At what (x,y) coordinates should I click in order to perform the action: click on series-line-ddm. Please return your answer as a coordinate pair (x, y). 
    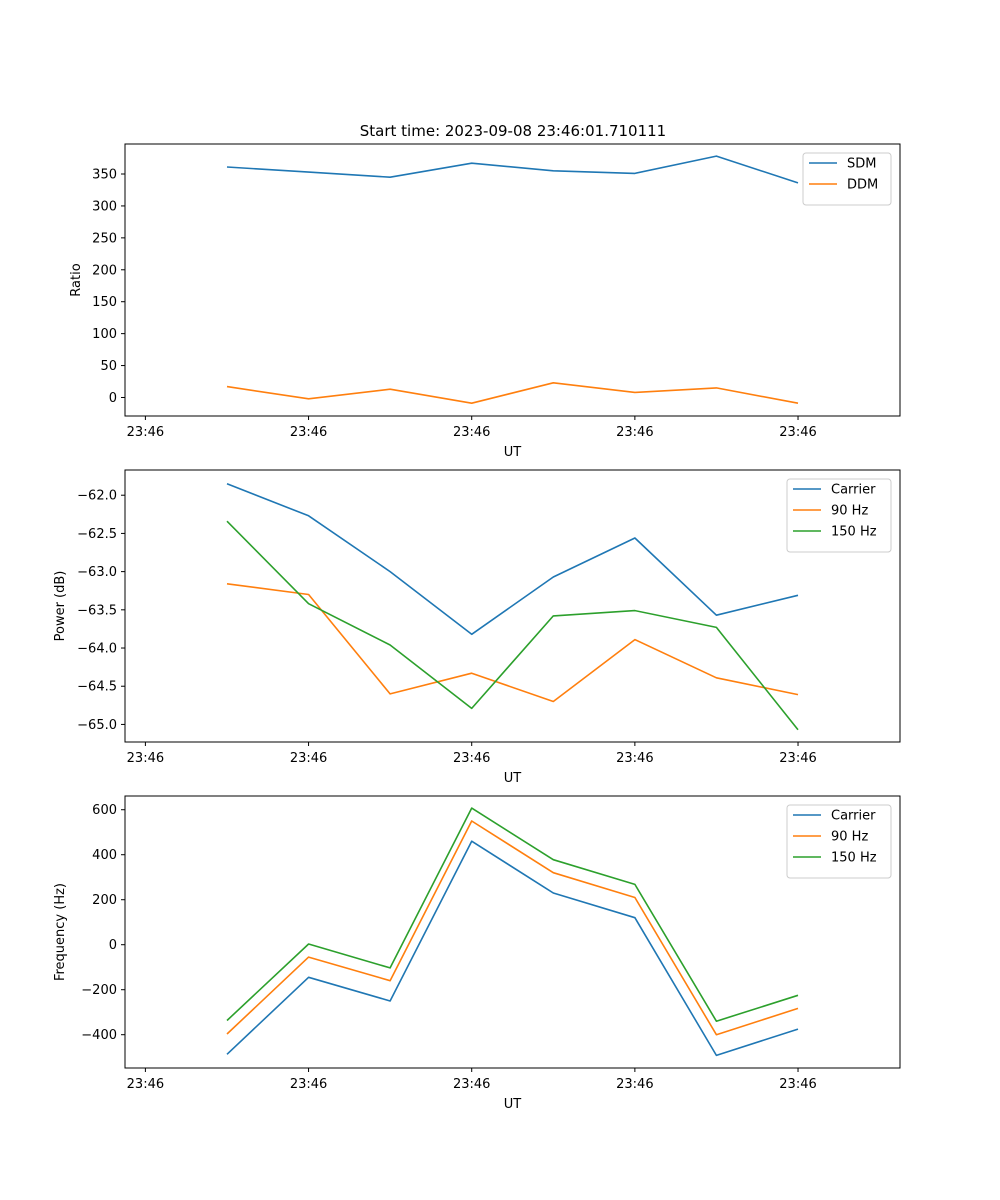
    Looking at the image, I should click on (512, 393).